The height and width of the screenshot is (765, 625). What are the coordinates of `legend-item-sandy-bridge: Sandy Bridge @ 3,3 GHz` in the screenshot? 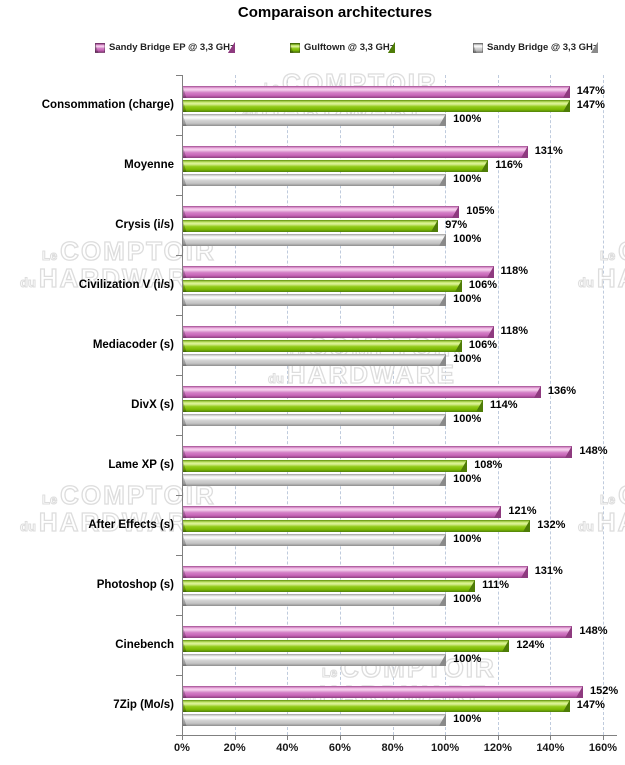 It's located at (535, 47).